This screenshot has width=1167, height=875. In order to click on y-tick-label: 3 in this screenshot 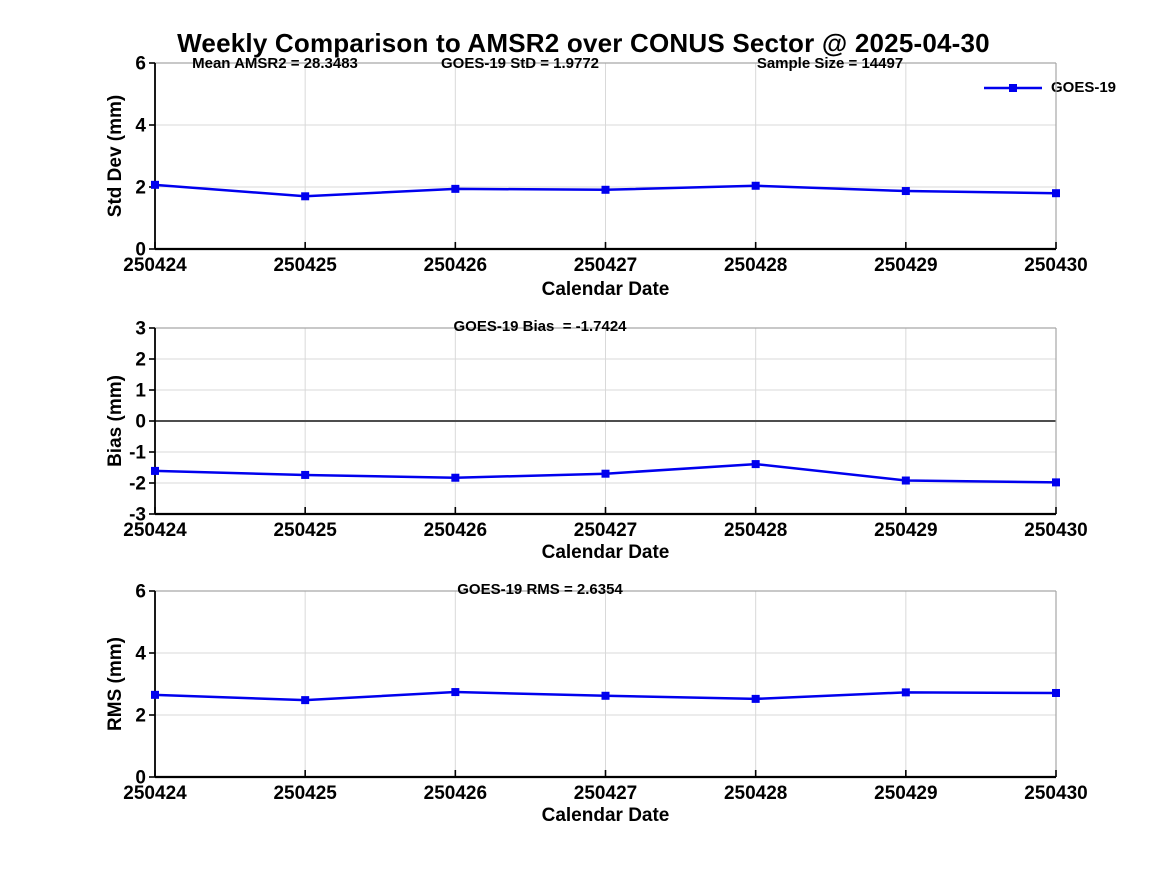, I will do `click(140, 329)`.